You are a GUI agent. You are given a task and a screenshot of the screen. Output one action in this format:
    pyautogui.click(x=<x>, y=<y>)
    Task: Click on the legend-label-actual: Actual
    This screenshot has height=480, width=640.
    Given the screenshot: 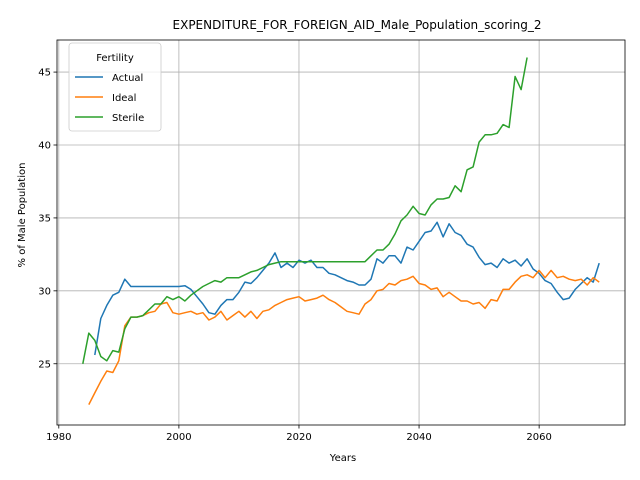 What is the action you would take?
    pyautogui.click(x=127, y=78)
    